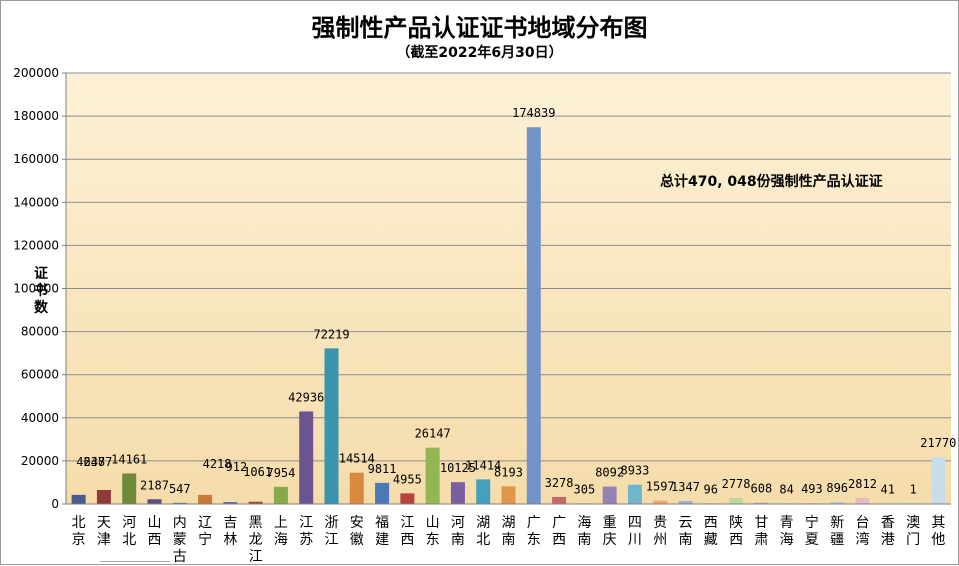  Describe the element at coordinates (610, 523) in the screenshot. I see `x-tick-label: 重` at that location.